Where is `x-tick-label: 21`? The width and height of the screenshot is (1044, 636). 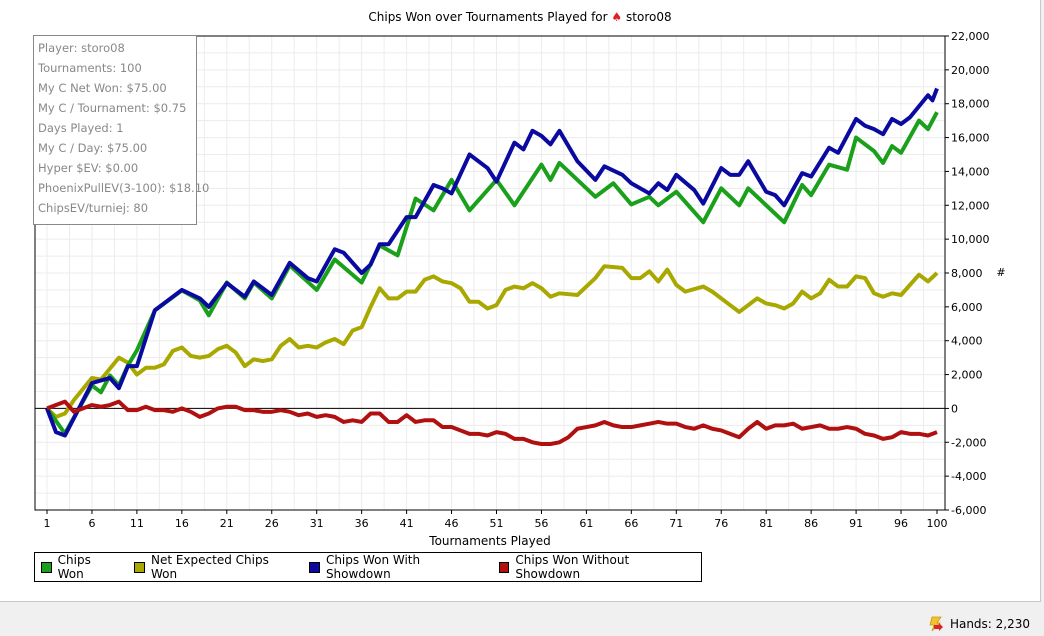 x-tick-label: 21 is located at coordinates (227, 523).